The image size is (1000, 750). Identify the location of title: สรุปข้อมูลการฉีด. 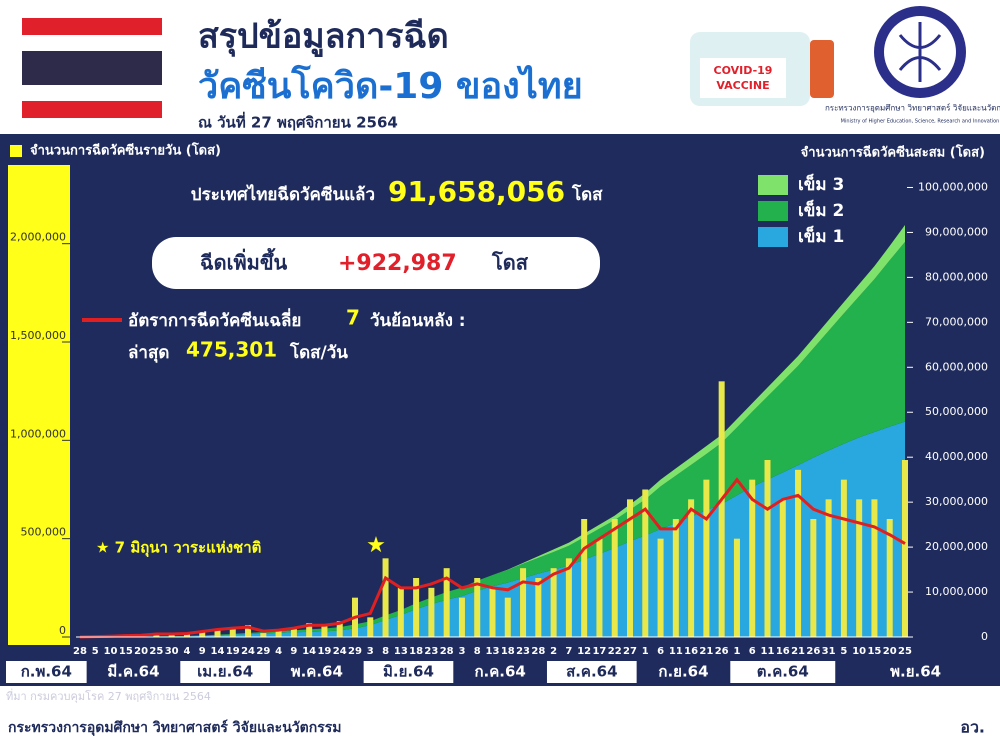
(323, 37).